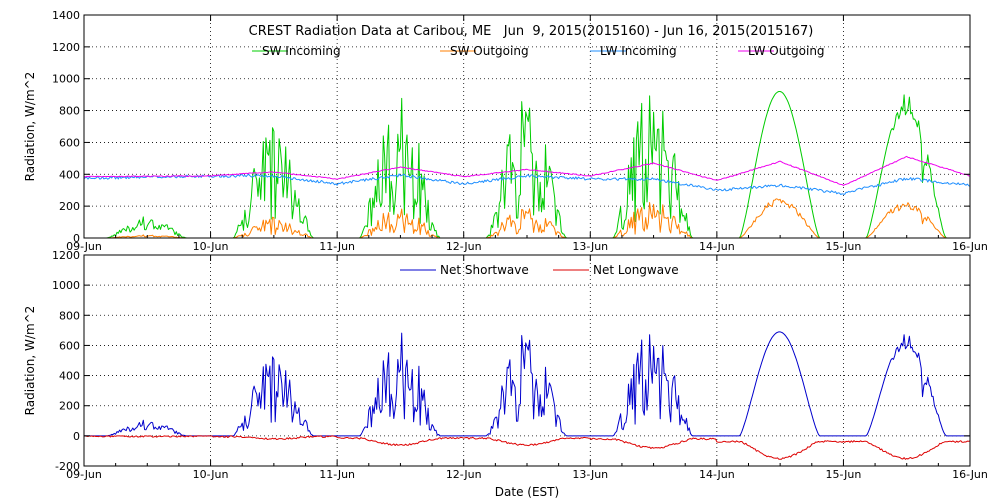 This screenshot has width=1000, height=500. I want to click on series-line-lw-outgoing, so click(527, 170).